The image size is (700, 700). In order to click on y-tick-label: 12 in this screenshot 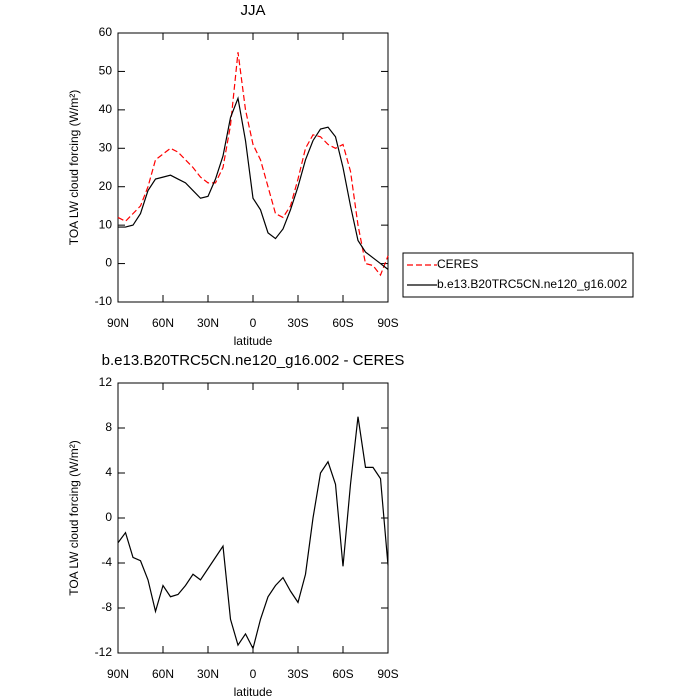, I will do `click(106, 382)`.